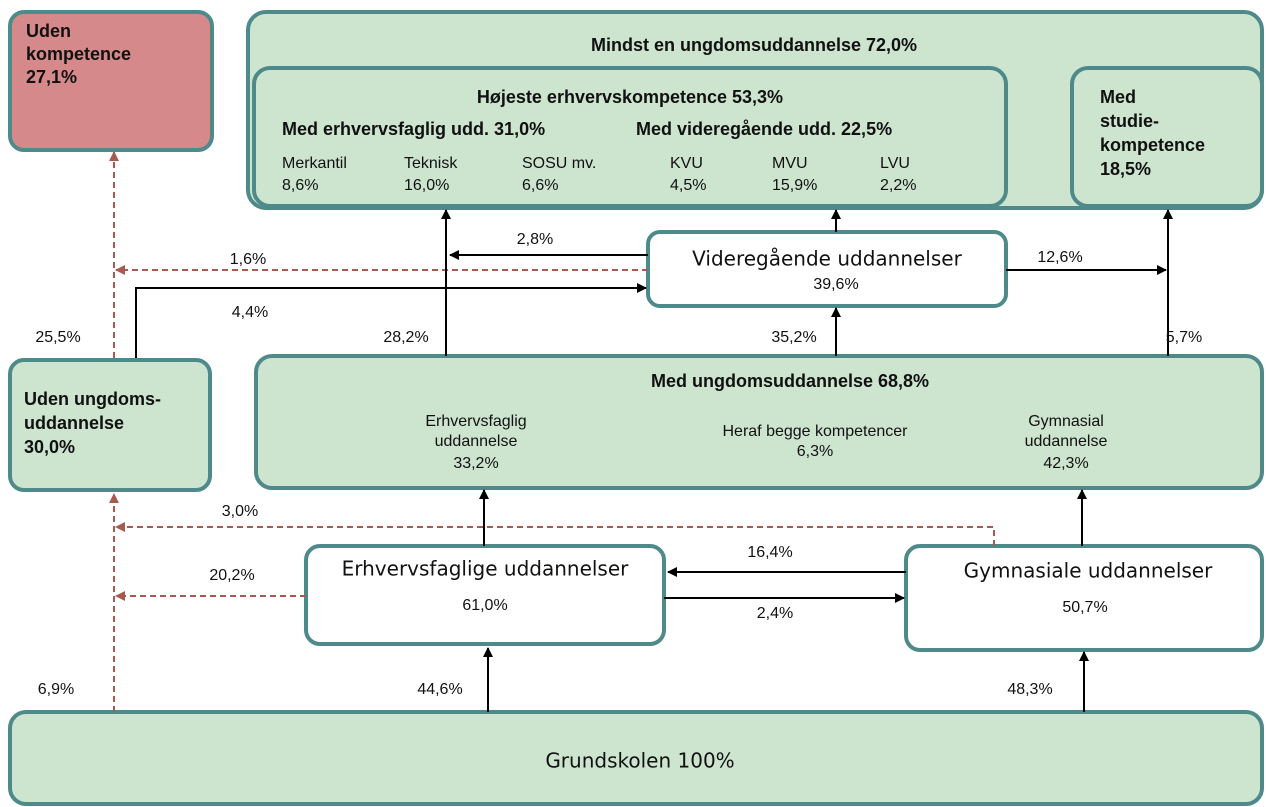 This screenshot has width=1266, height=807. What do you see at coordinates (1065, 463) in the screenshot?
I see `item-line: 42,3%` at bounding box center [1065, 463].